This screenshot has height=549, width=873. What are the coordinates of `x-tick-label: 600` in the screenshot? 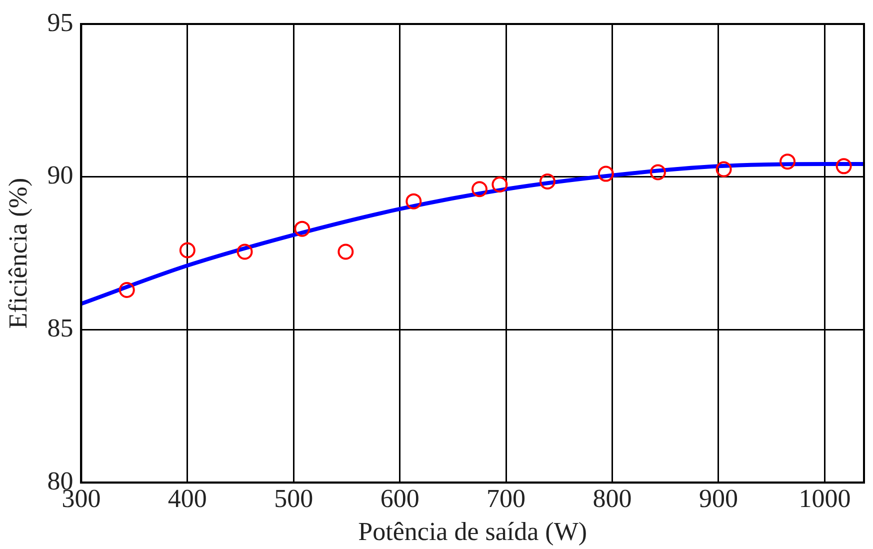 It's located at (400, 499).